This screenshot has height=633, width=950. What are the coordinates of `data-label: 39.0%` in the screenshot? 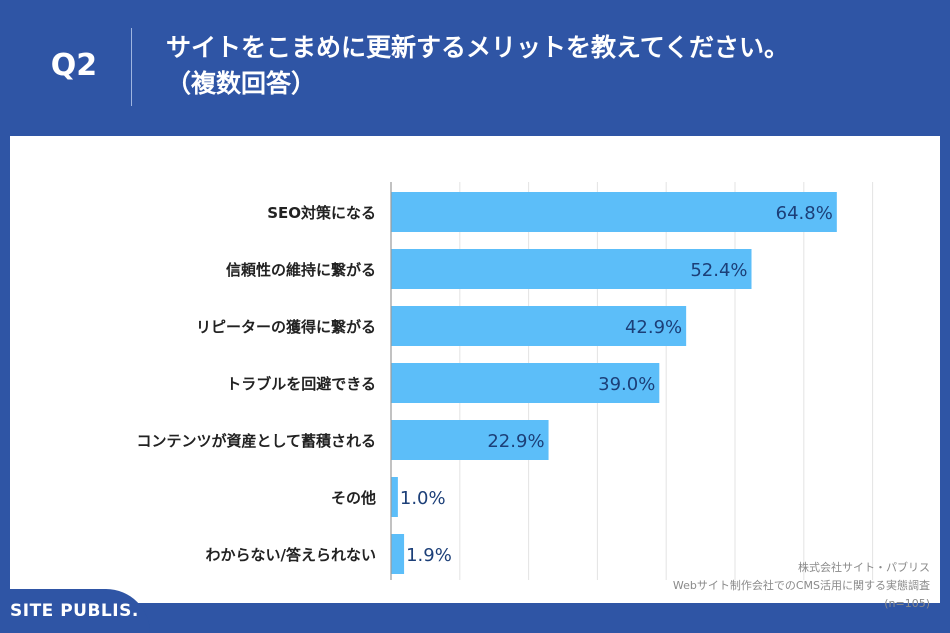 It's located at (626, 384).